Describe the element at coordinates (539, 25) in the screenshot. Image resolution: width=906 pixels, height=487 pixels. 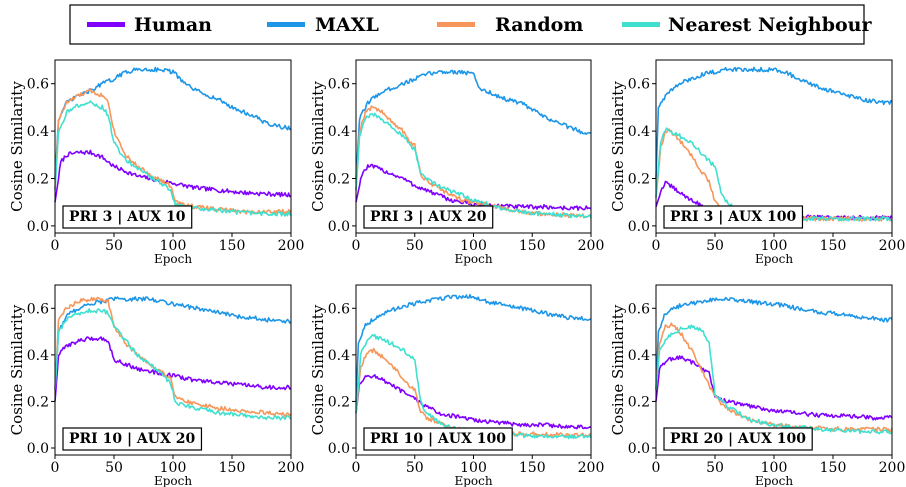
I see `legend-label-random: Random` at that location.